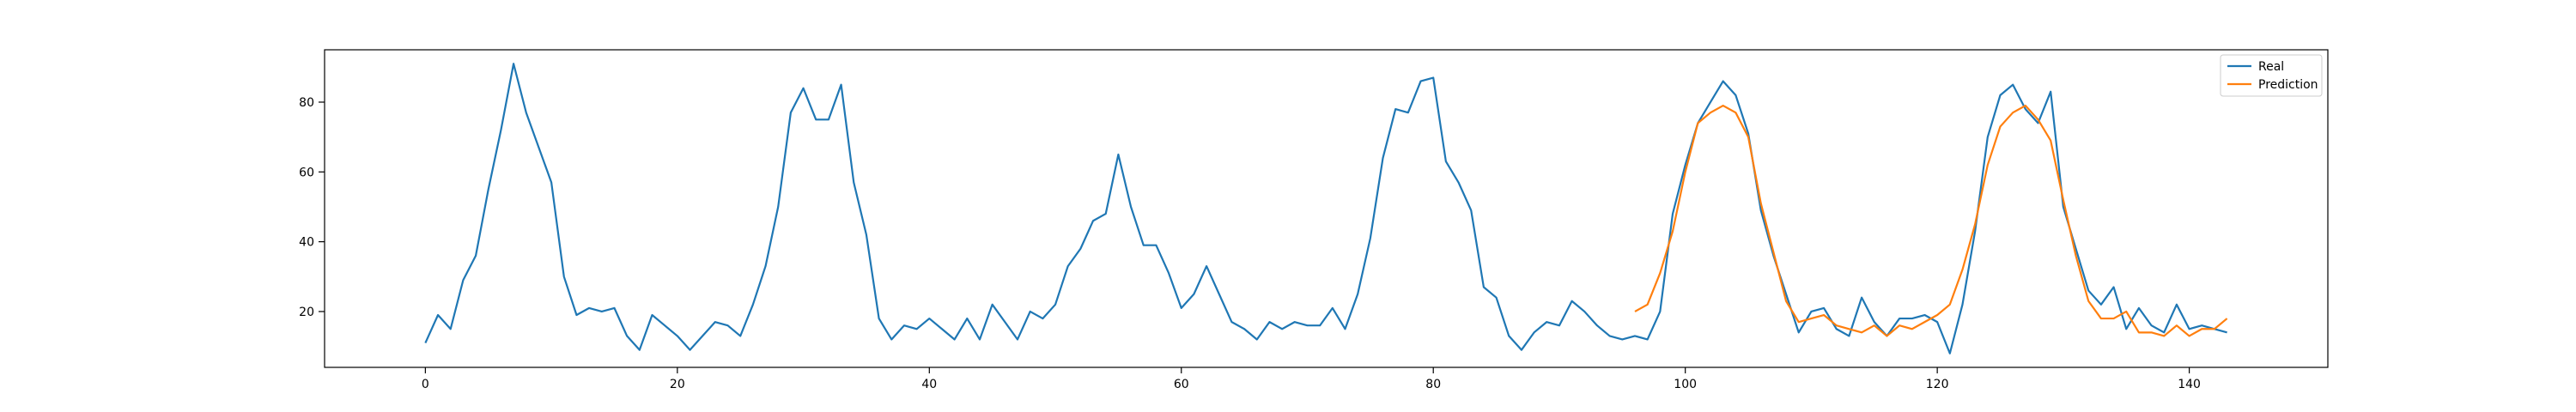 Image resolution: width=2576 pixels, height=412 pixels. Describe the element at coordinates (312, 207) in the screenshot. I see `y-axis: 20 40 60 80` at that location.